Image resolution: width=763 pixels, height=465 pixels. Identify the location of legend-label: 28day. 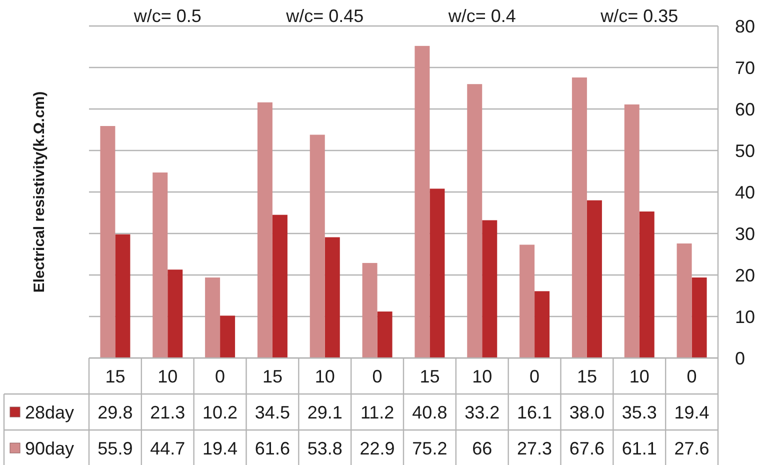
(49, 412).